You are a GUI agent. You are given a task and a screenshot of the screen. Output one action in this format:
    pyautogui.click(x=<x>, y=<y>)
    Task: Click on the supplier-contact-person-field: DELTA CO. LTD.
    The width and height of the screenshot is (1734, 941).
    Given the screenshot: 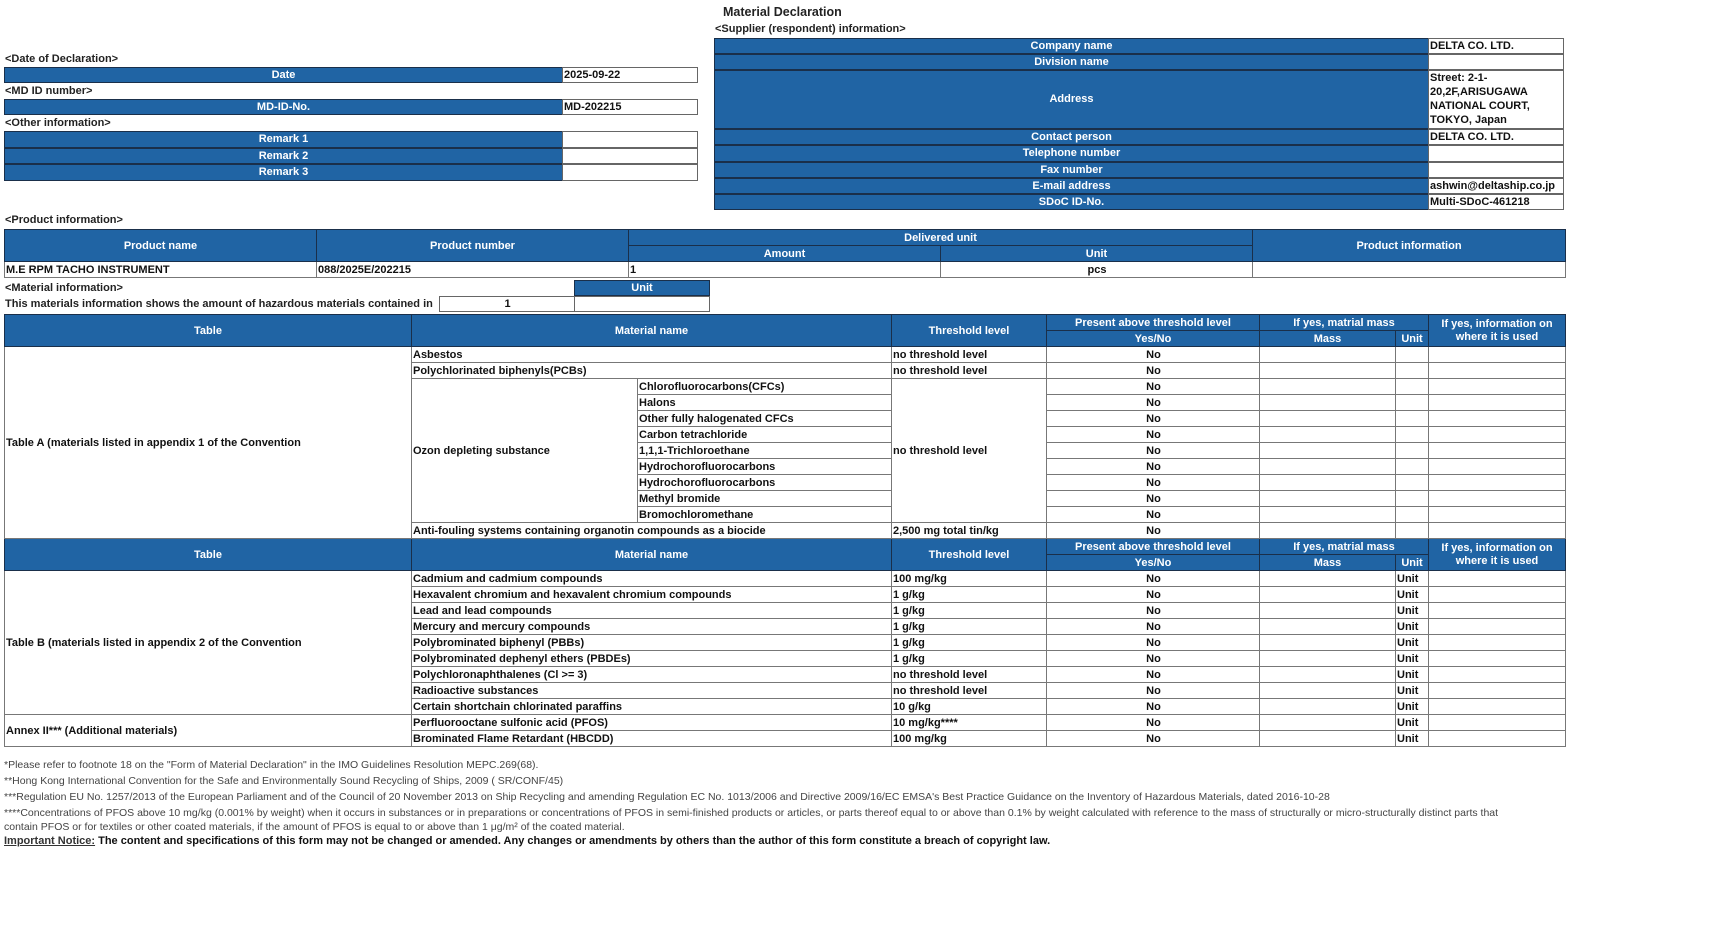 What is the action you would take?
    pyautogui.click(x=1496, y=137)
    